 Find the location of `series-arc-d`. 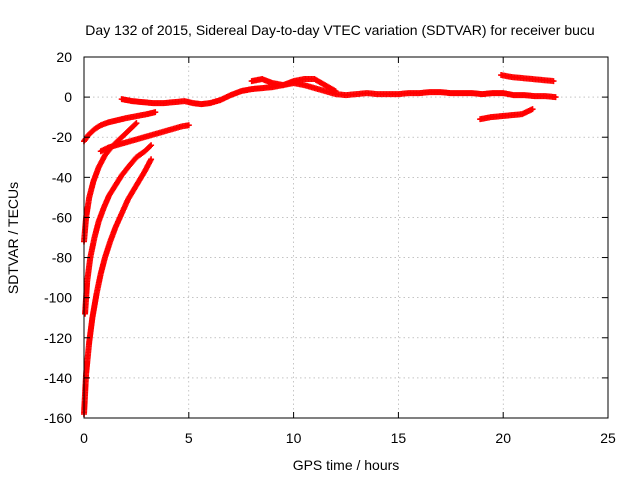

series-arc-d is located at coordinates (144, 138).